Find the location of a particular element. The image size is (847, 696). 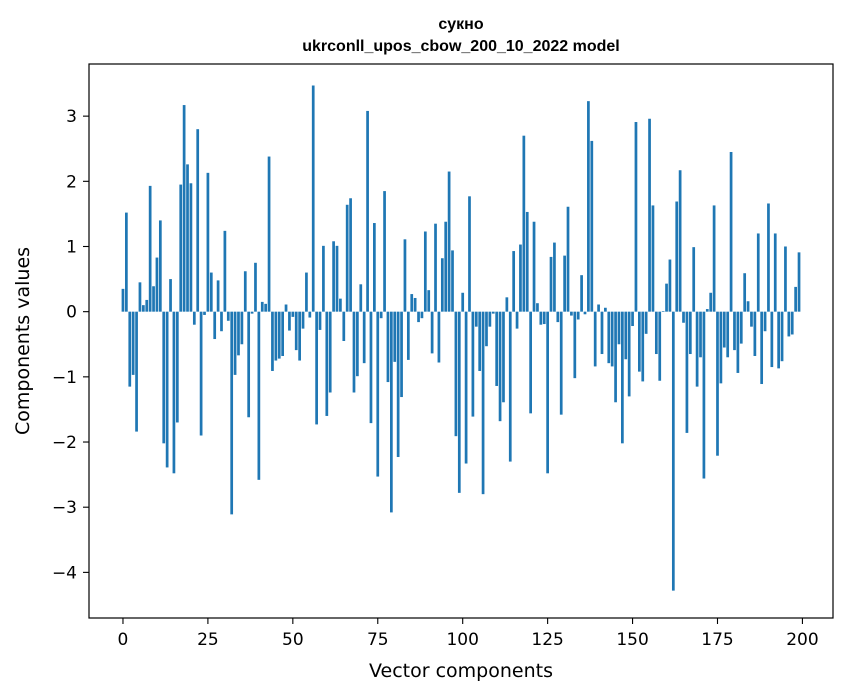

y-axis-label: Components values is located at coordinates (23, 341).